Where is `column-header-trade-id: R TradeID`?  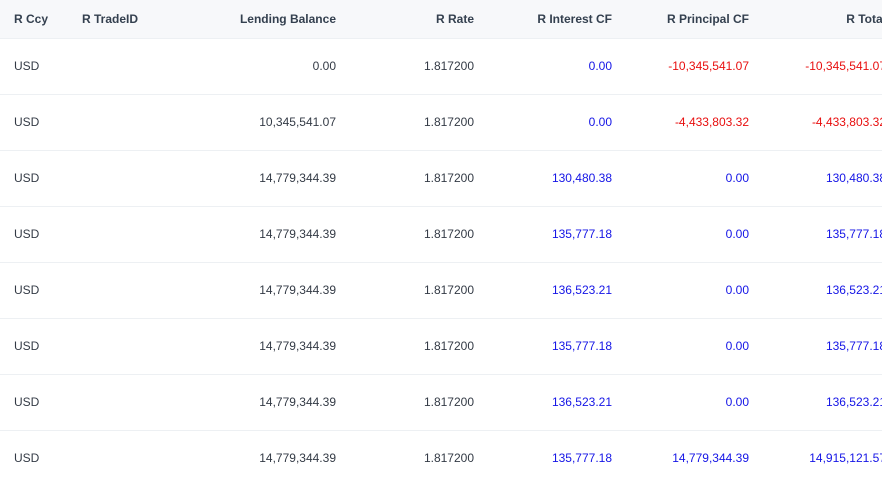 column-header-trade-id: R TradeID is located at coordinates (110, 18).